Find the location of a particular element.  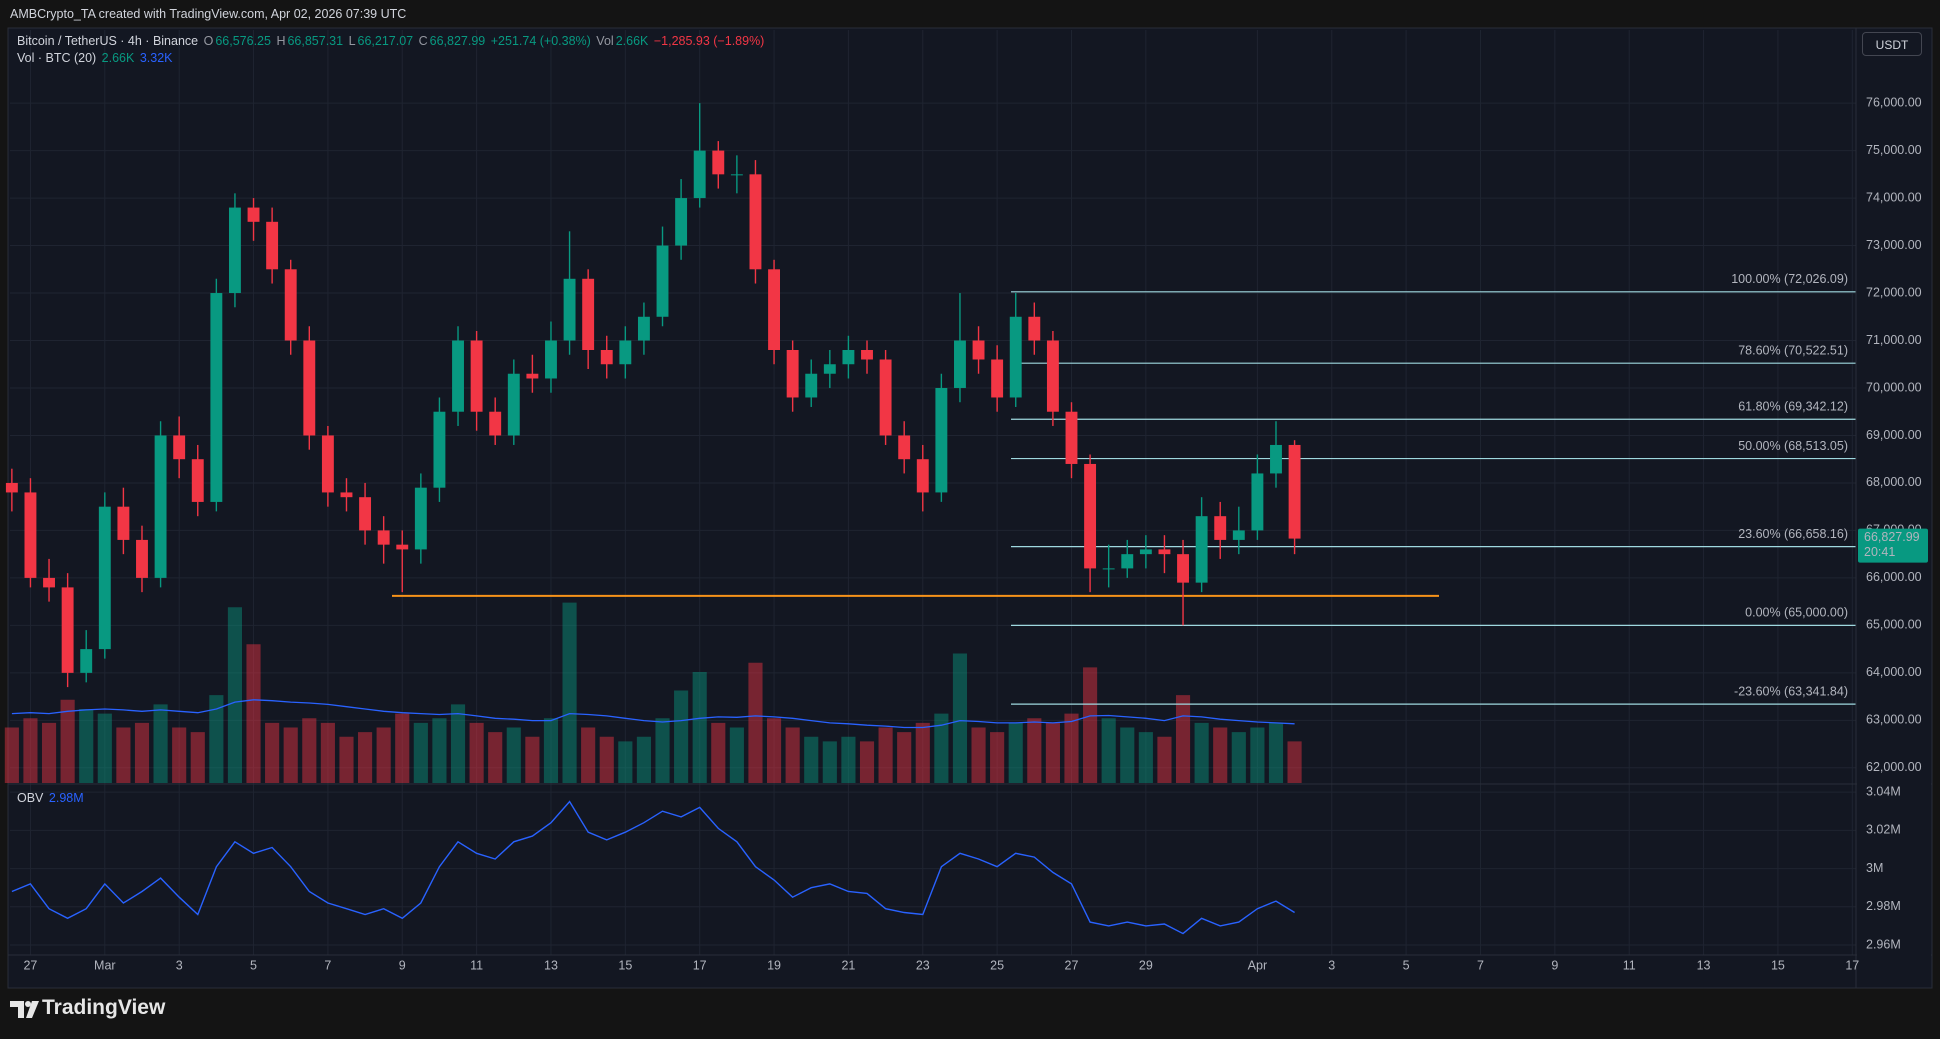

y-tick-label: 63,000.00 is located at coordinates (1894, 720).